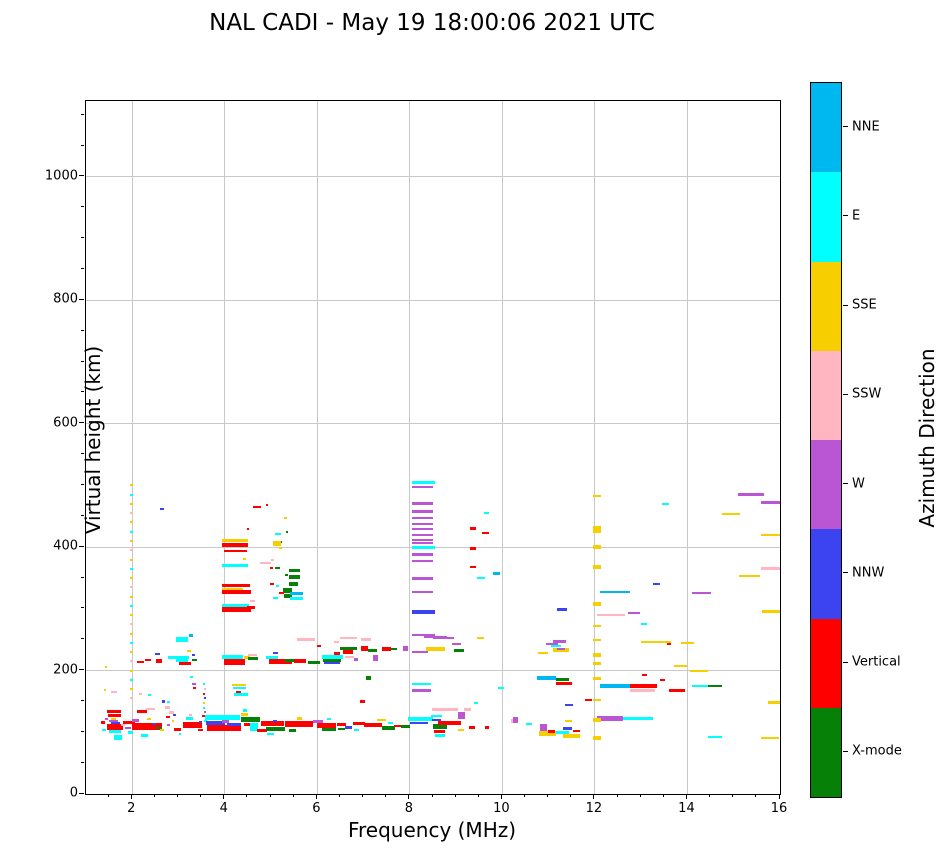 Image resolution: width=951 pixels, height=856 pixels. I want to click on colorbar-segment-vertical, so click(826, 663).